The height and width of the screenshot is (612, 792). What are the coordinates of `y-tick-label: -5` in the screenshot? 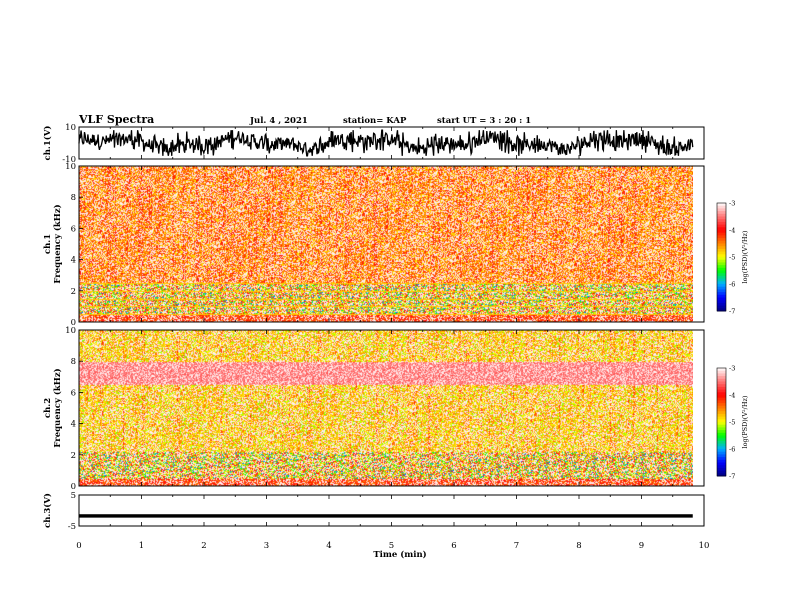 It's located at (72, 527).